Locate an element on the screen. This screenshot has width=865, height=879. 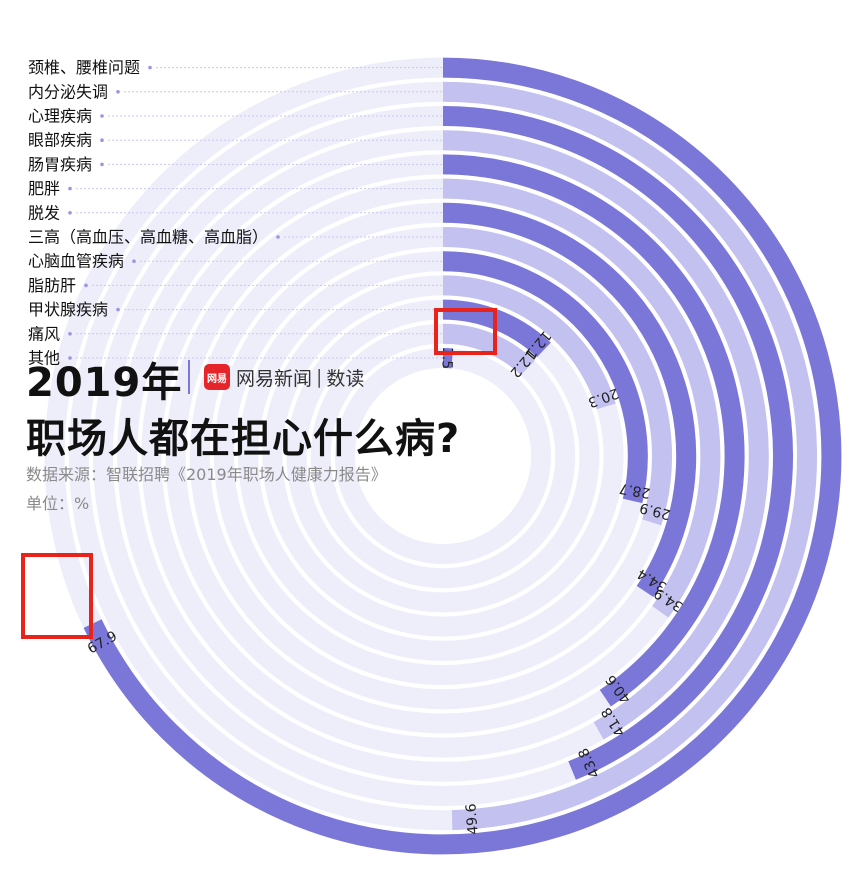
category-label-5: 肠胃疾病 is located at coordinates (60, 164).